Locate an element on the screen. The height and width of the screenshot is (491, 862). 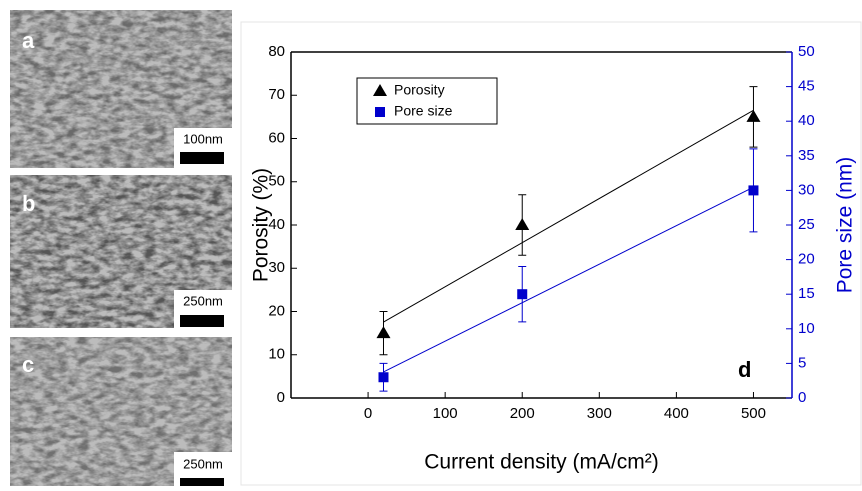
y-tick-label: 50 is located at coordinates (276, 181).